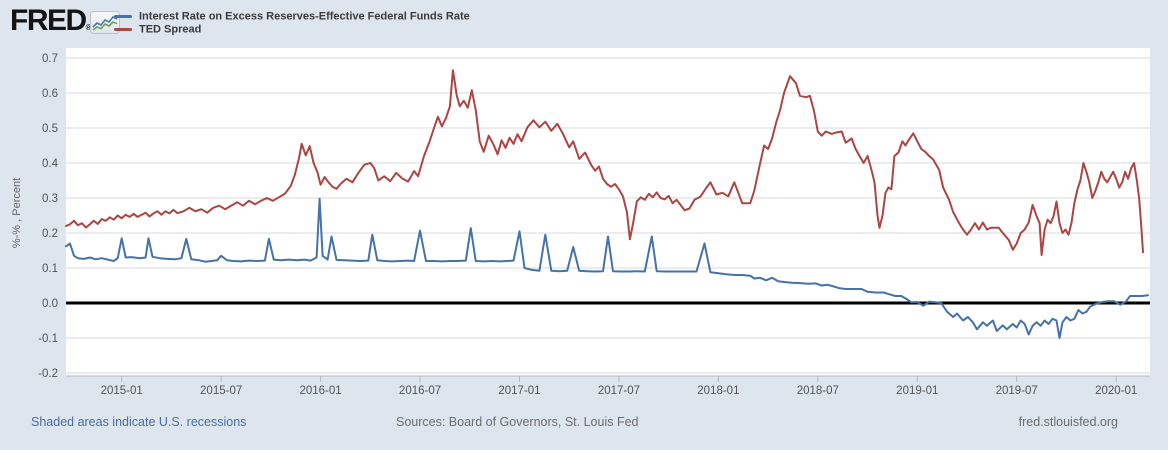 Image resolution: width=1168 pixels, height=450 pixels. Describe the element at coordinates (718, 391) in the screenshot. I see `x-tick-label: 2018-01` at that location.